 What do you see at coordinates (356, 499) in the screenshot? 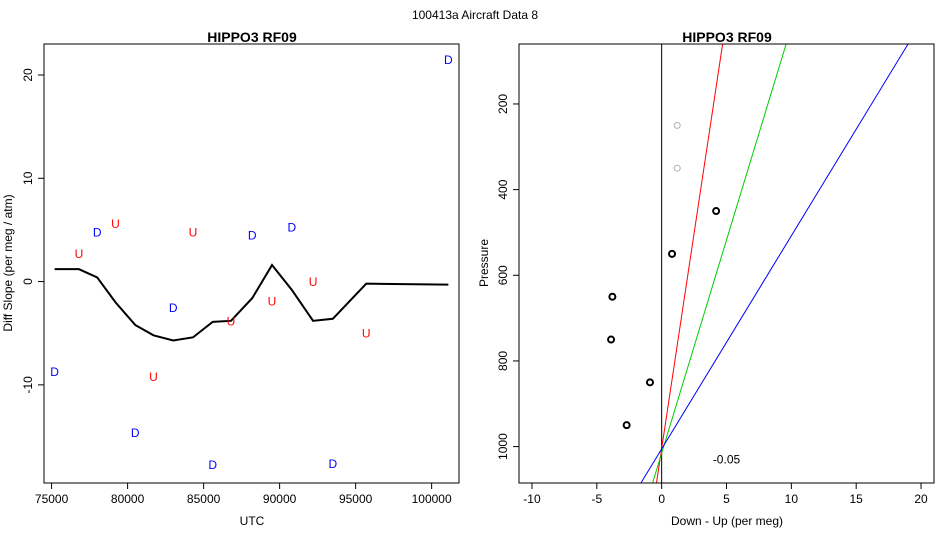
I see `x-tick-label: 95000` at bounding box center [356, 499].